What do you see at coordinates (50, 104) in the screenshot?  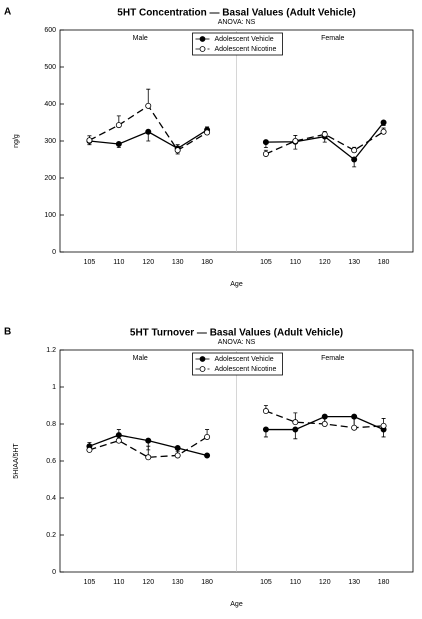 I see `y-tick-label: 400` at bounding box center [50, 104].